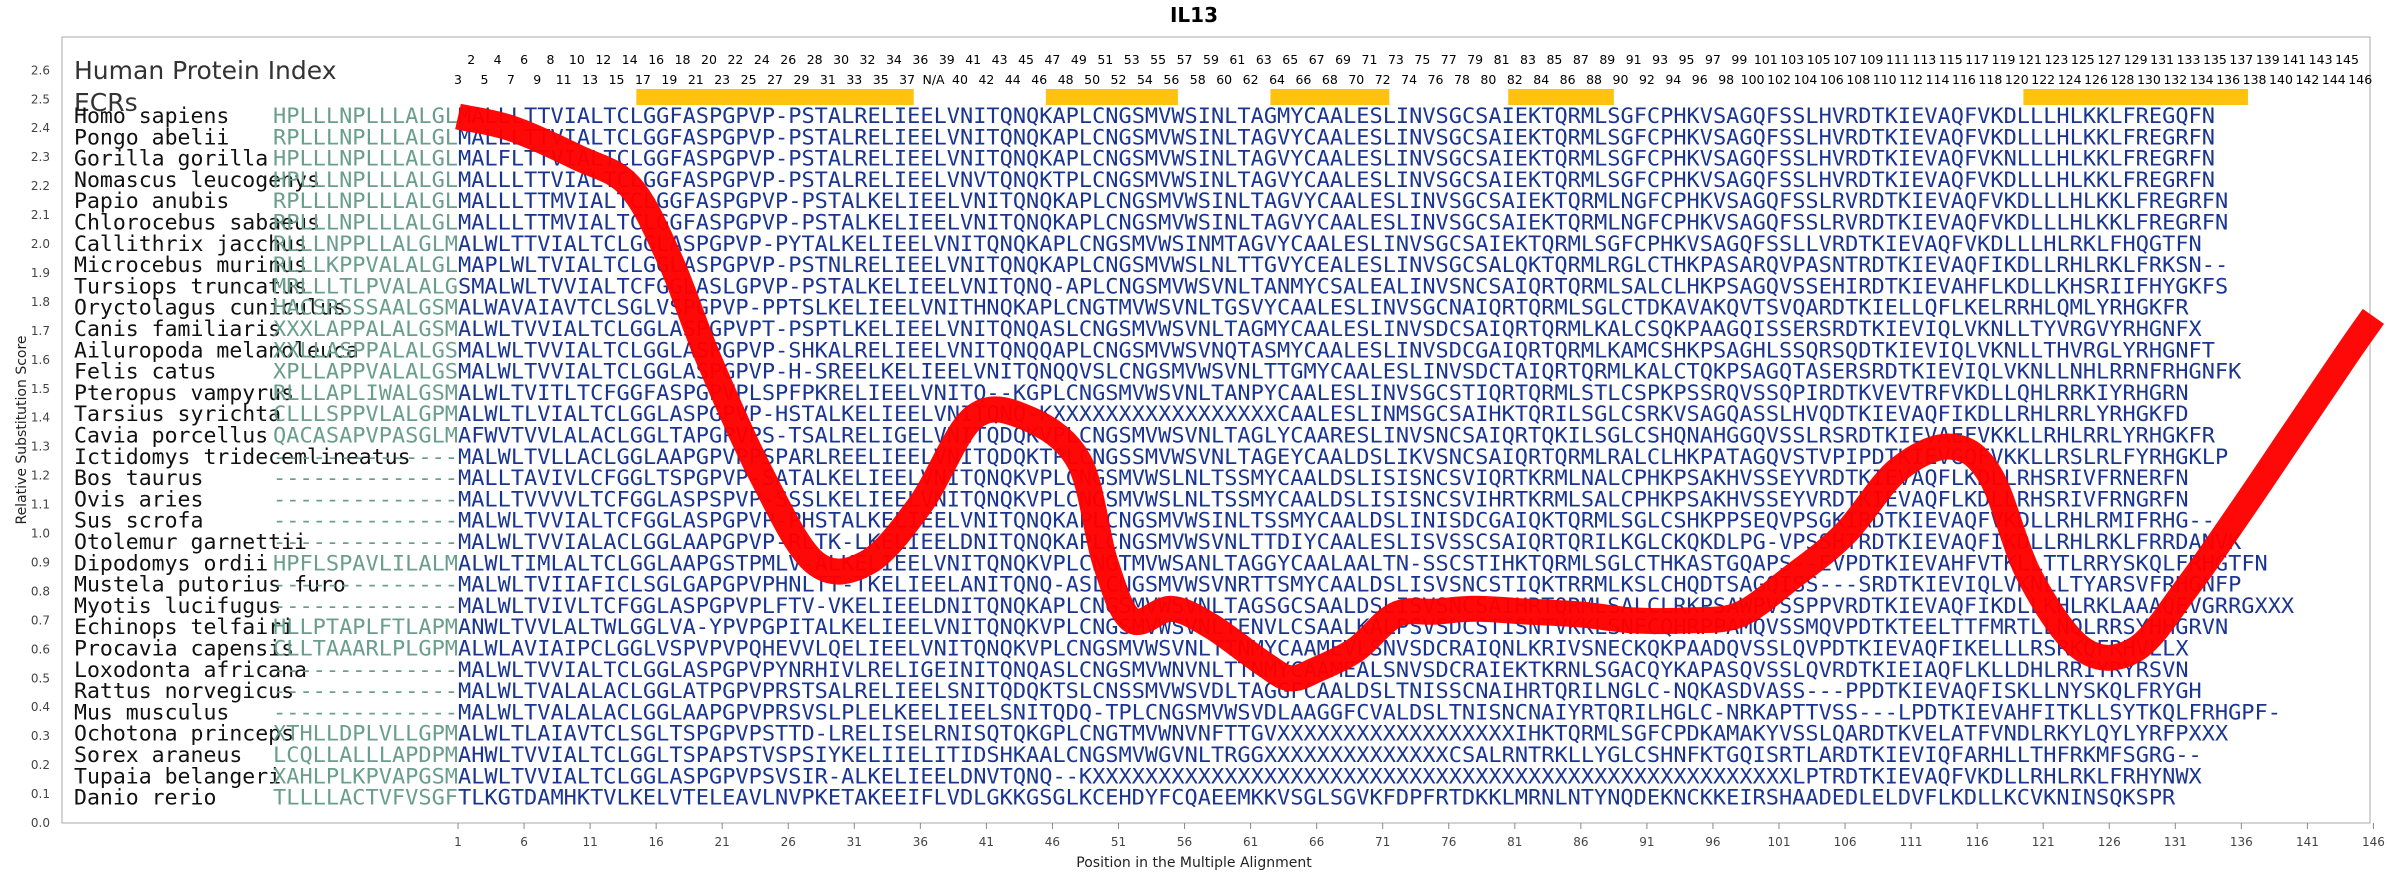 Image resolution: width=2388 pixels, height=875 pixels. Describe the element at coordinates (365, 436) in the screenshot. I see `sequence-variable: QACASAPVPASGLM` at that location.